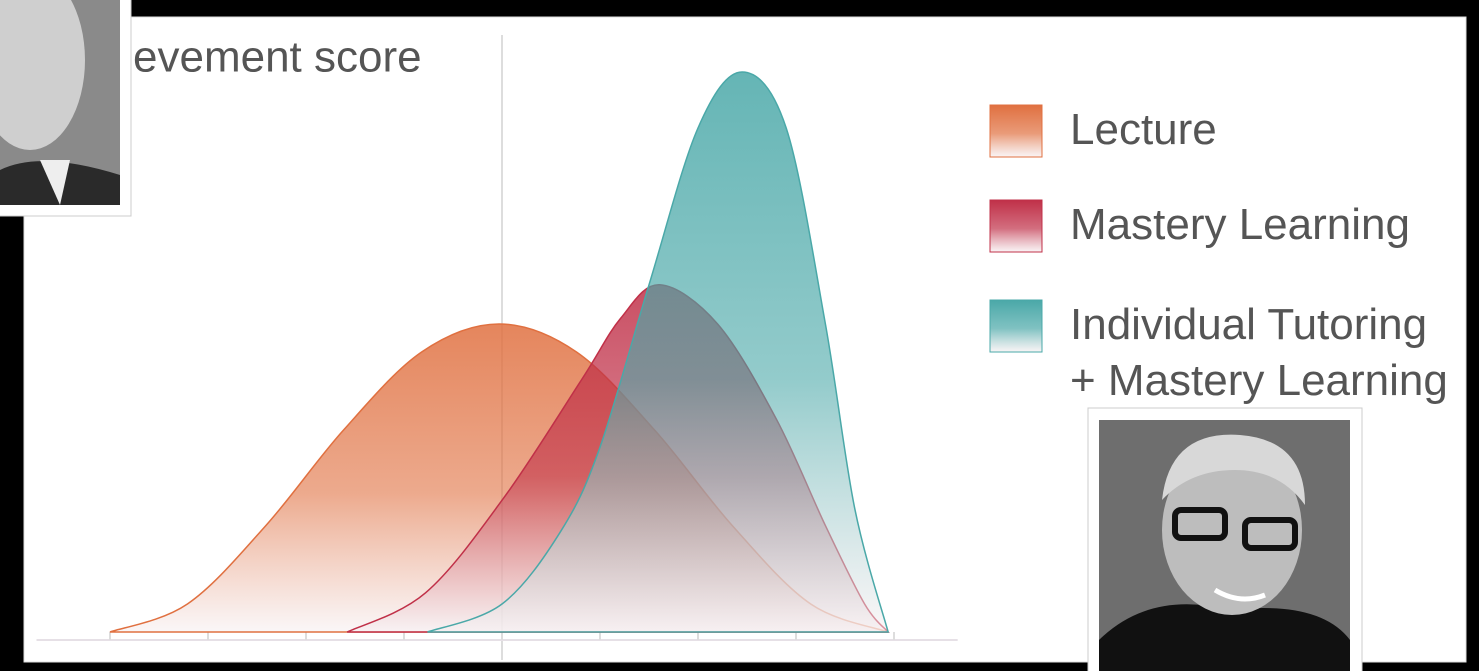 Image resolution: width=1479 pixels, height=671 pixels. Describe the element at coordinates (1143, 129) in the screenshot. I see `legend-label: Lecture` at that location.